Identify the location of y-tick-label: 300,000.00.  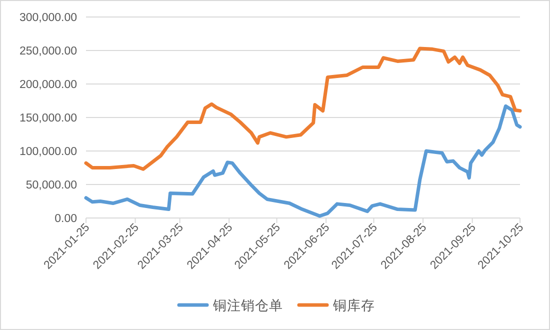
(48, 18).